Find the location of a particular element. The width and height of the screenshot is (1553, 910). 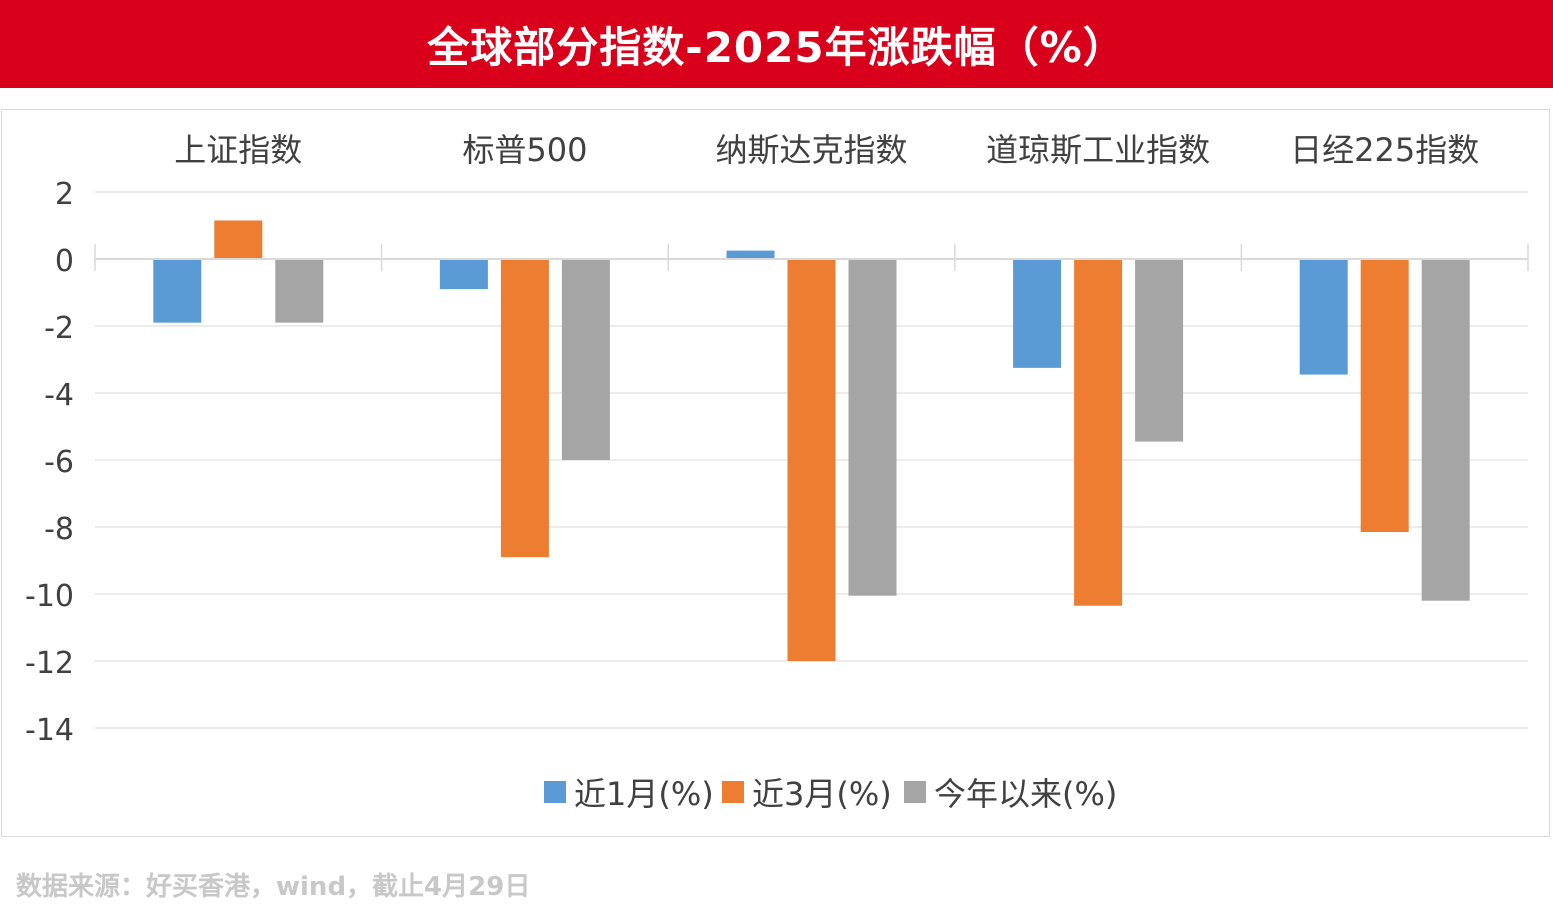

y-tick-label: -2 is located at coordinates (59, 328).